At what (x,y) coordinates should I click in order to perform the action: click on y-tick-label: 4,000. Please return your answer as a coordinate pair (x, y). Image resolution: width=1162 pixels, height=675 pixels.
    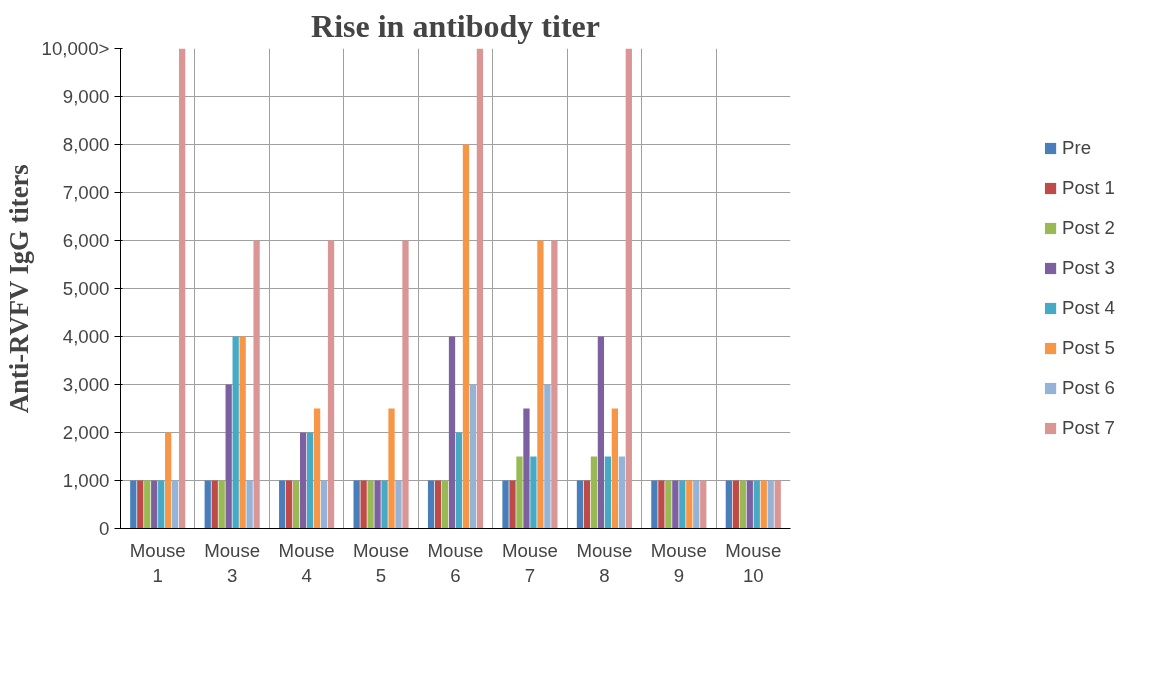
    Looking at the image, I should click on (86, 336).